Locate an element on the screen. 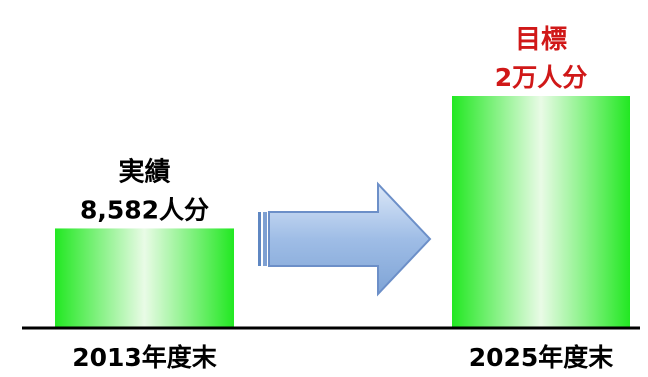 The width and height of the screenshot is (648, 377). annotation-value-1: 8,582人分 is located at coordinates (144, 209).